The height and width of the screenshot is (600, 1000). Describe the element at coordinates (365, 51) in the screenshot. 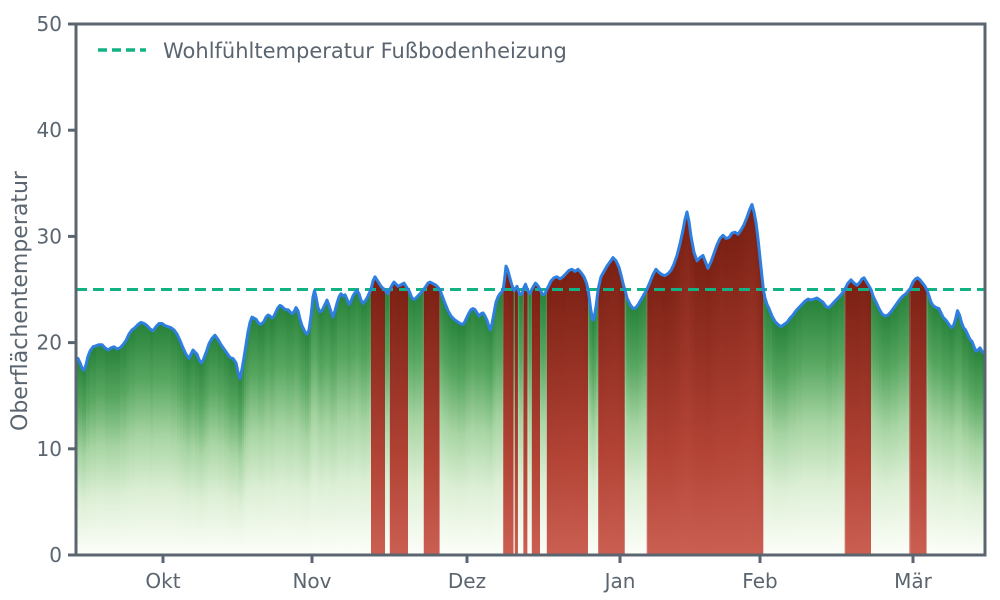

I see `legend-label: Wohlfühltemperatur Fußbodenheizung` at that location.